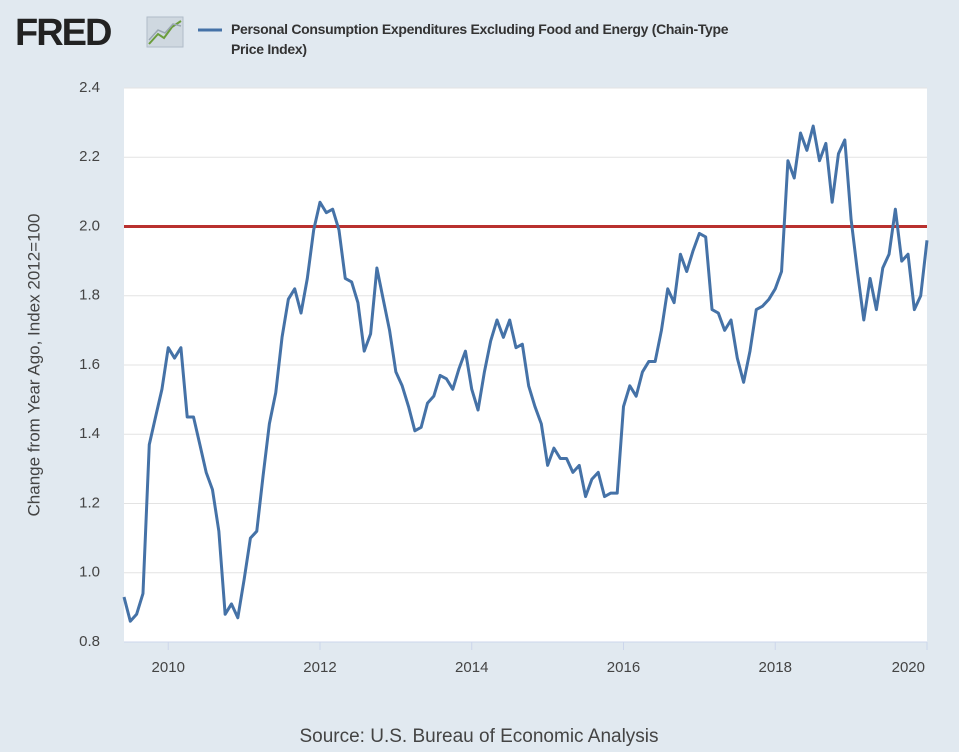  Describe the element at coordinates (89, 87) in the screenshot. I see `y-tick-label: 2.4` at that location.